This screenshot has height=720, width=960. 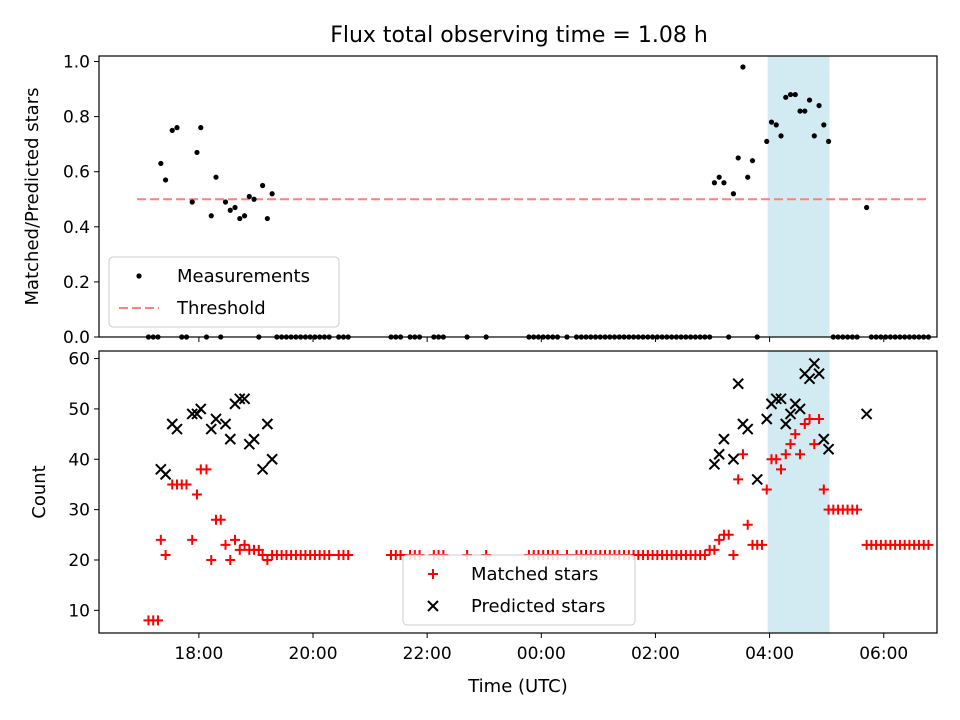 I want to click on series-predicted-stars, so click(x=514, y=421).